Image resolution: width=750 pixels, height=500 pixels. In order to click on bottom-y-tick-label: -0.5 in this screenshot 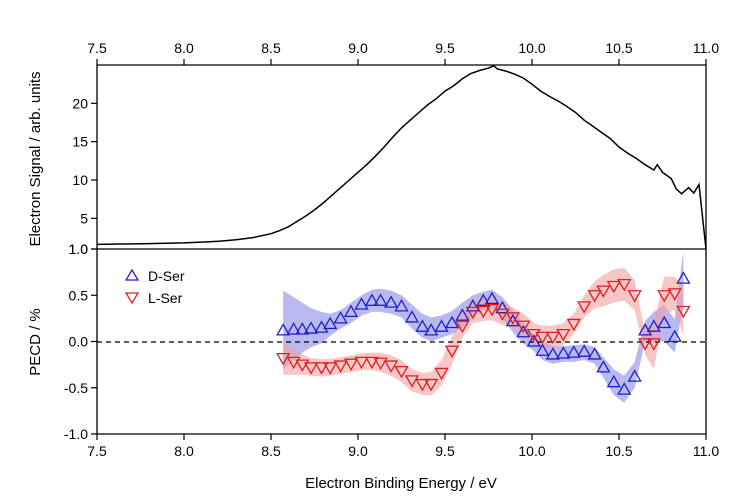, I will do `click(76, 388)`.